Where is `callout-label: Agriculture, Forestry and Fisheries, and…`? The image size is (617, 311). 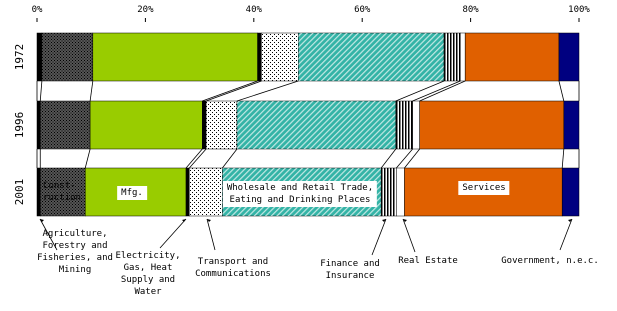 callout-label: Agriculture, Forestry and Fisheries, and… is located at coordinates (75, 252).